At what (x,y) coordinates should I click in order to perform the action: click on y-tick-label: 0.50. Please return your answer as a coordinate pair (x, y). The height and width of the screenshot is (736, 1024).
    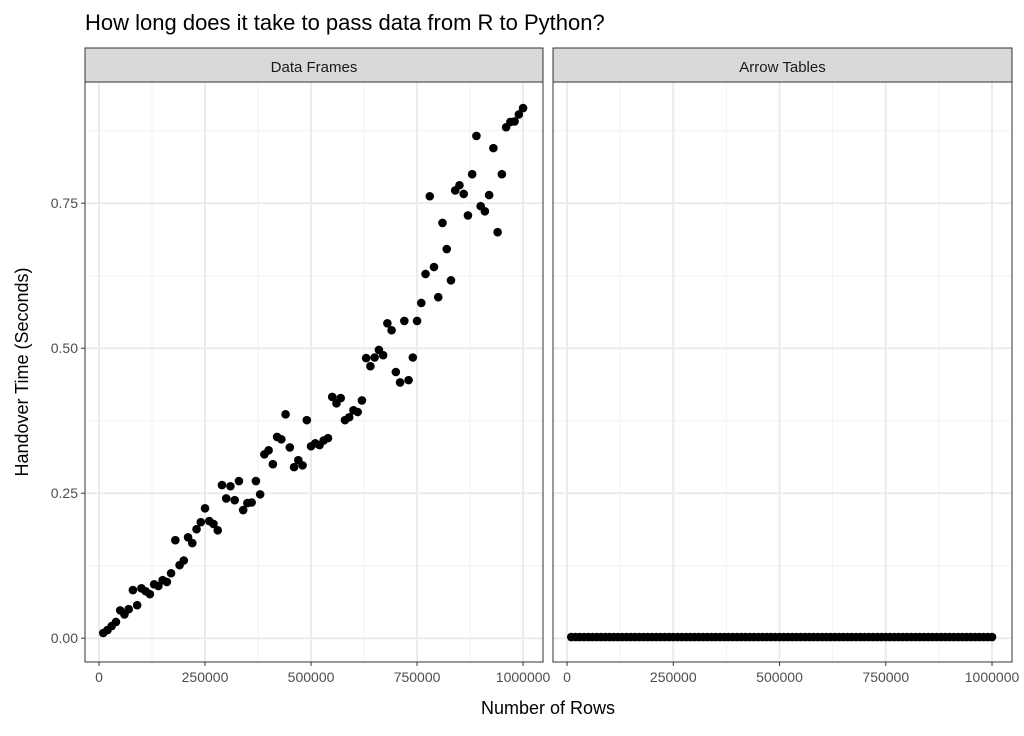
    Looking at the image, I should click on (64, 348).